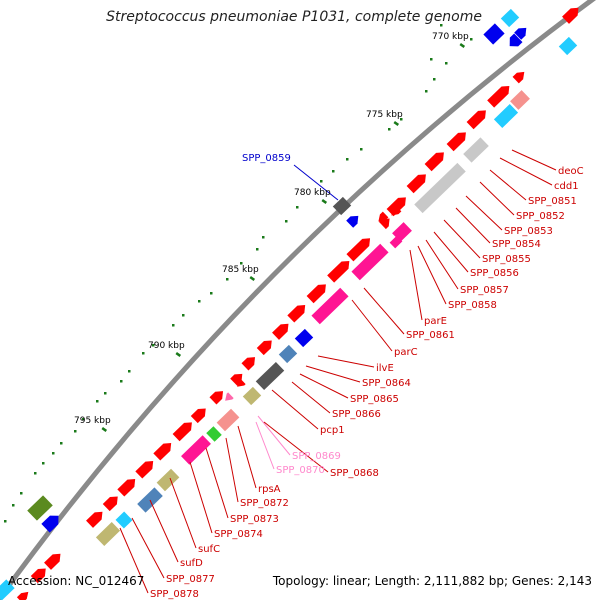  Describe the element at coordinates (254, 519) in the screenshot. I see `gene-label-SPP_0873: SPP_0873` at that location.